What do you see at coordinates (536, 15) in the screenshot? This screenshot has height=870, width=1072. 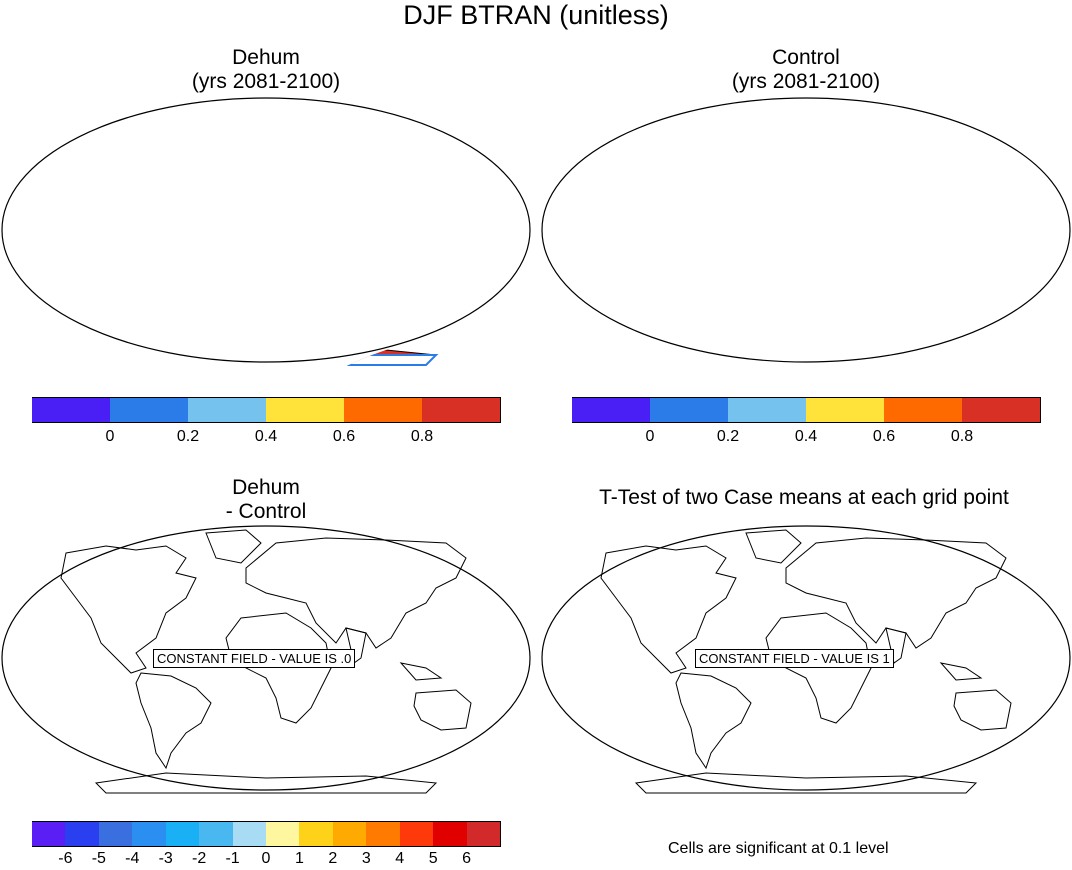 I see `main-title: DJF BTRAN (unitless)` at bounding box center [536, 15].